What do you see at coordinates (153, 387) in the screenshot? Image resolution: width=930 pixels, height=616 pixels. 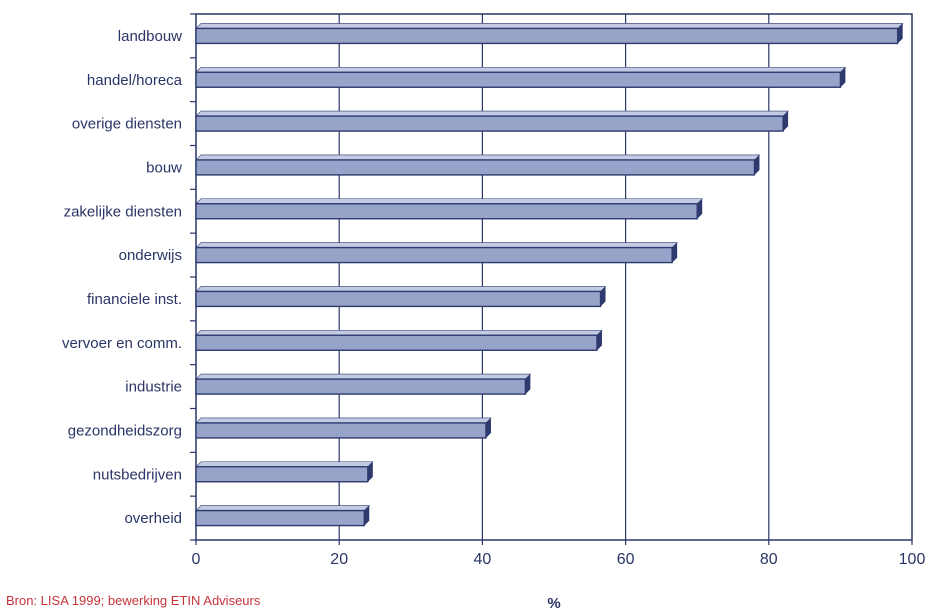 I see `category-label: industrie` at bounding box center [153, 387].